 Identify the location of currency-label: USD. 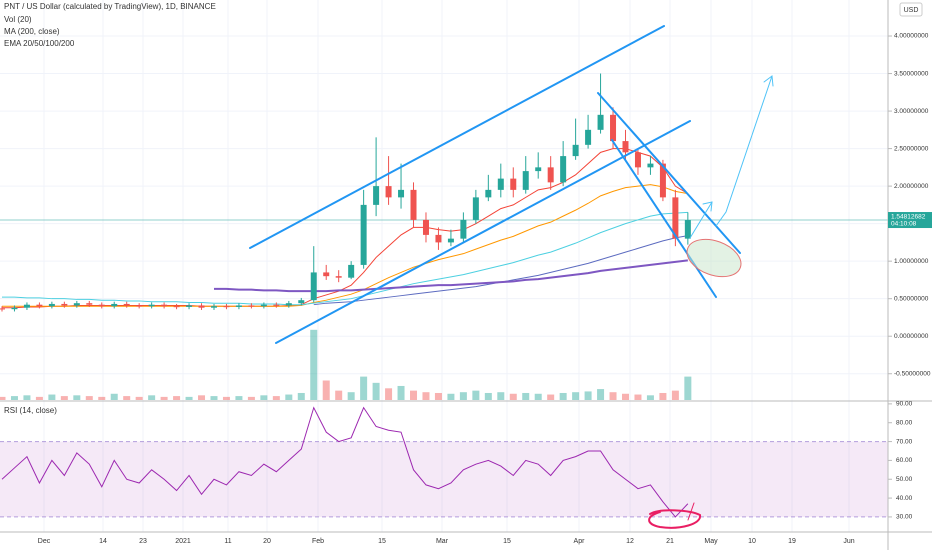
(911, 10).